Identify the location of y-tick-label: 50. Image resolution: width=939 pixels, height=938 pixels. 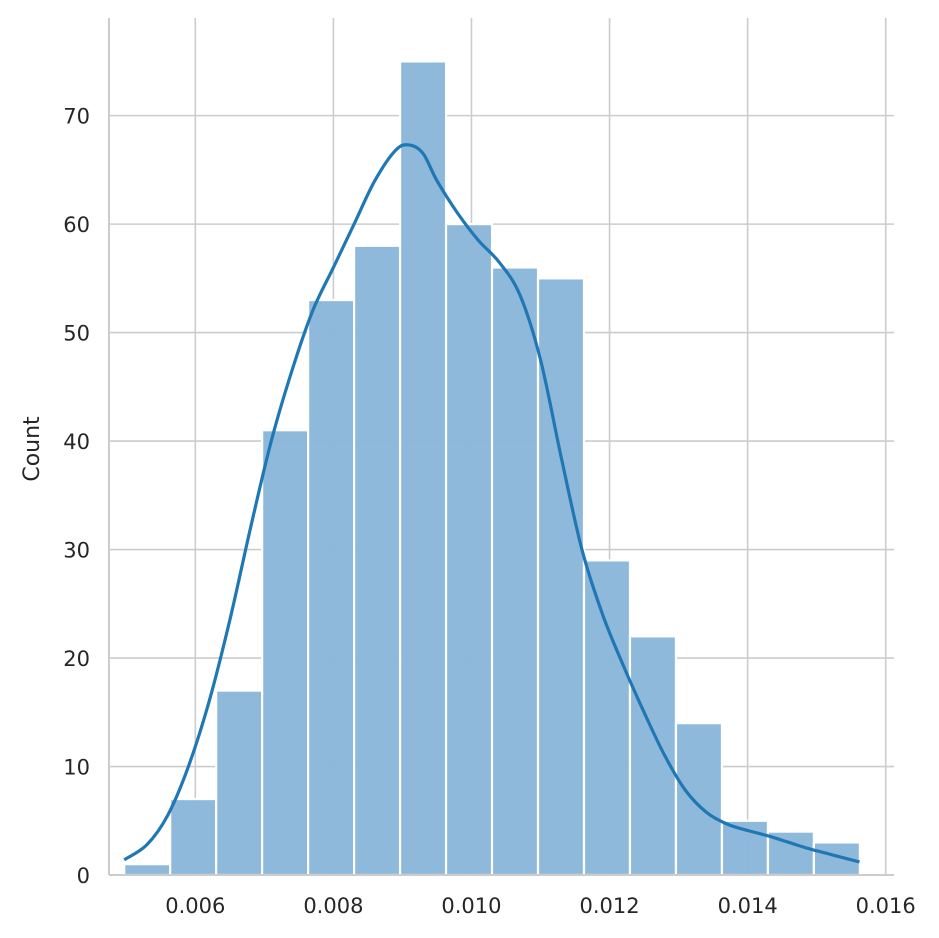
(76, 334).